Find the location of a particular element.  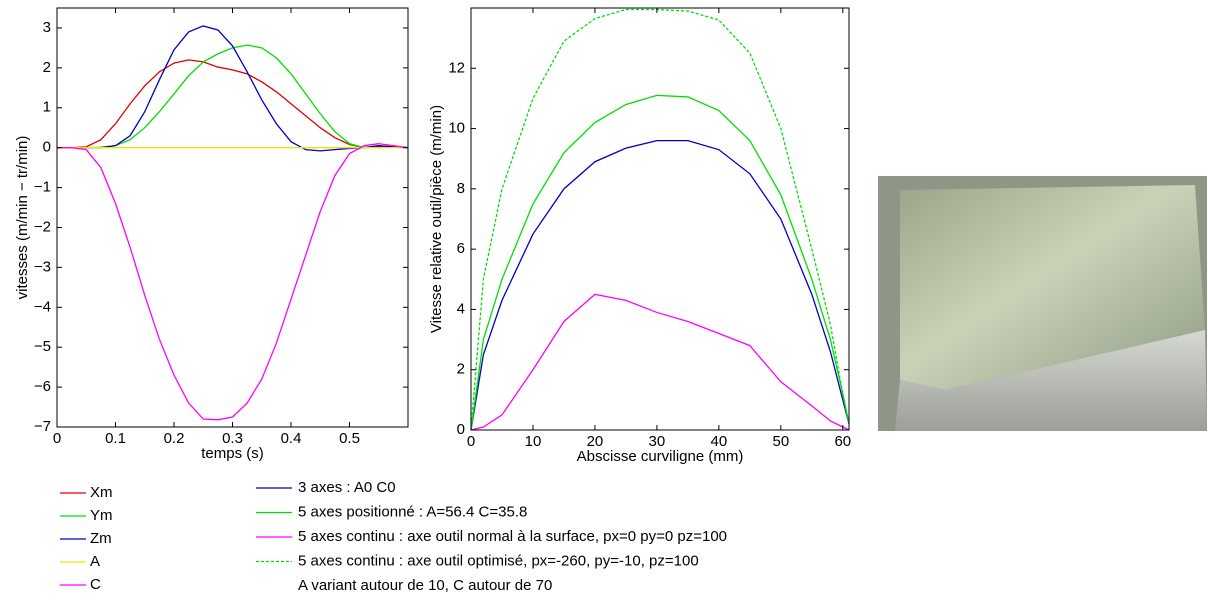

y-tick-label: 10 is located at coordinates (456, 128).